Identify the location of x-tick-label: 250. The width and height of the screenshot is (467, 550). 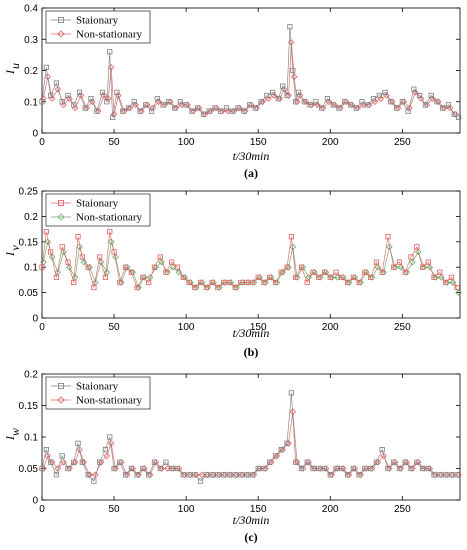
(402, 509).